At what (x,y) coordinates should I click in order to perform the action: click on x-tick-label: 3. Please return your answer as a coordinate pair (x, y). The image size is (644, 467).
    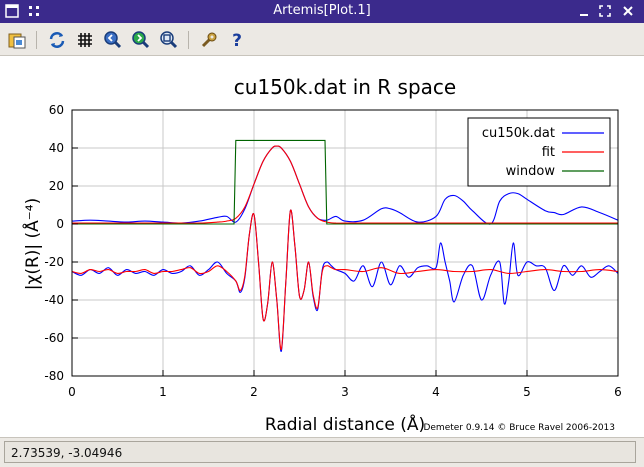
    Looking at the image, I should click on (345, 392).